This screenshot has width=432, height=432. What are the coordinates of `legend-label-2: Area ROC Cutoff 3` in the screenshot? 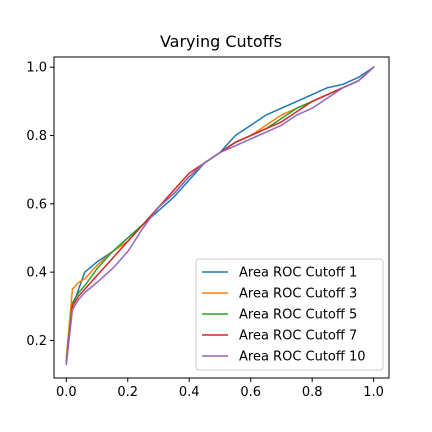 It's located at (298, 294).